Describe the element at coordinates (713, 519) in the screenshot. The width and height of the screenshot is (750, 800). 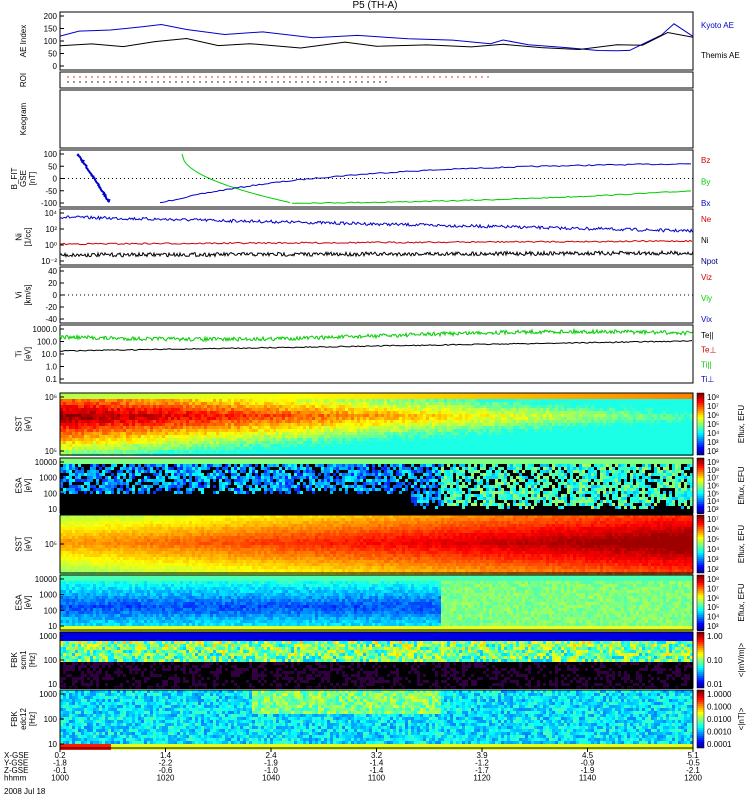
I see `sst-ion-spectrogram-colorbar-tick: 10⁷` at that location.